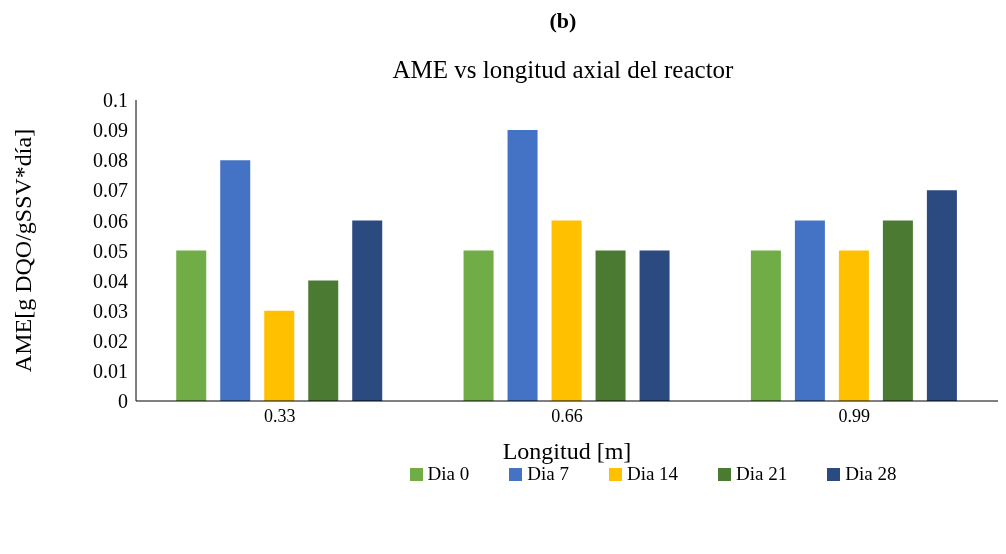 This screenshot has width=1006, height=554. Describe the element at coordinates (871, 474) in the screenshot. I see `legend-label: Dia 28` at that location.